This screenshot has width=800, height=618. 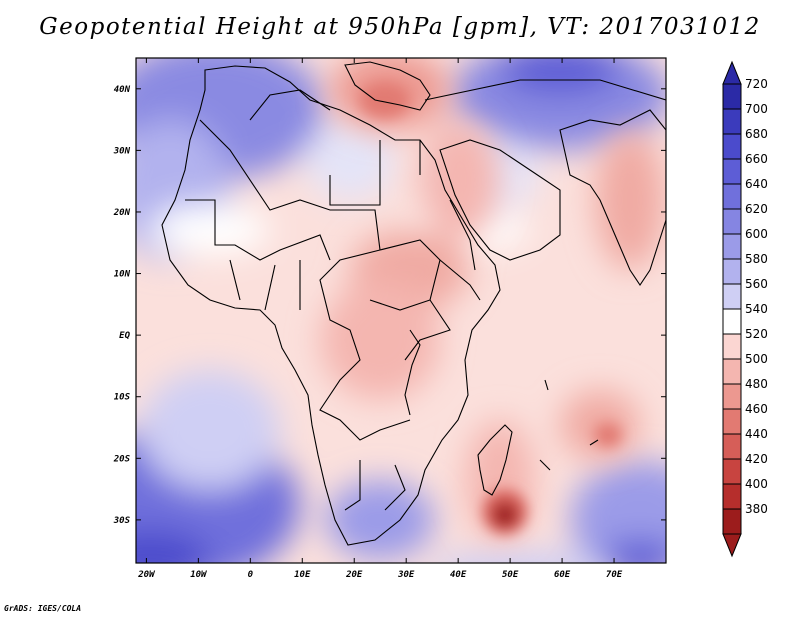 What do you see at coordinates (756, 109) in the screenshot?
I see `colorbar-label: 700` at bounding box center [756, 109].